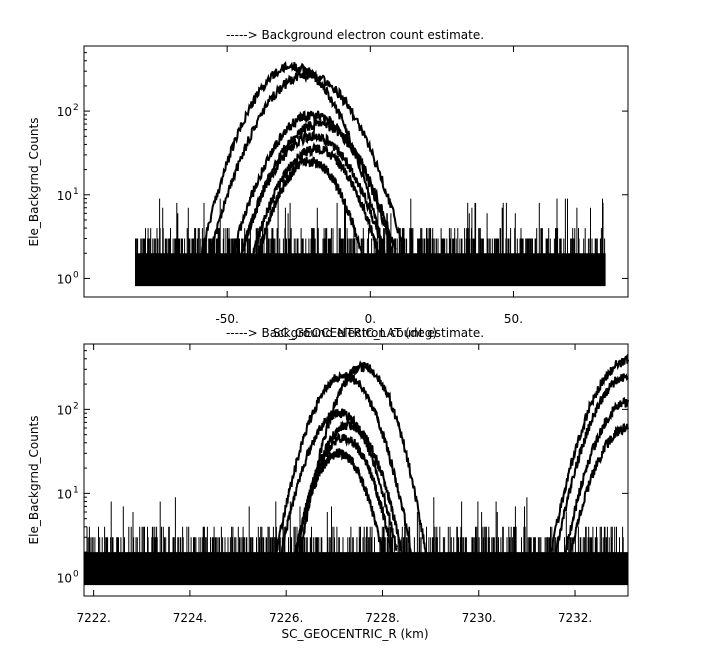 Image resolution: width=724 pixels, height=656 pixels. I want to click on bottom-y-axis-label: Ele_Backgrnd_Counts, so click(34, 480).